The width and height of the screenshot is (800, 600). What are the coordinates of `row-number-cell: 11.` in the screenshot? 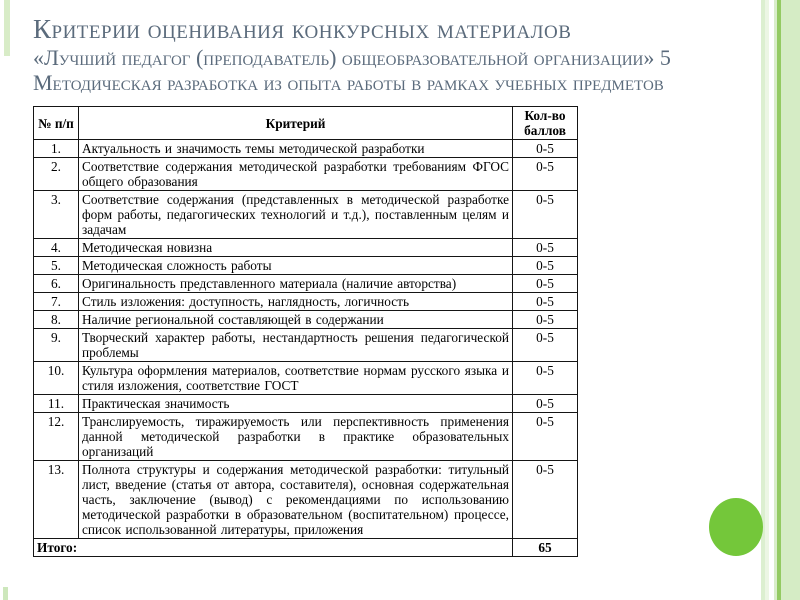 It's located at (56, 403).